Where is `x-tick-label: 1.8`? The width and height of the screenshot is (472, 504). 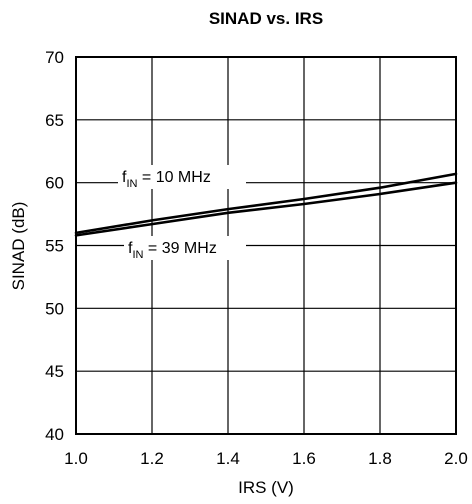 x-tick-label: 1.8 is located at coordinates (380, 458).